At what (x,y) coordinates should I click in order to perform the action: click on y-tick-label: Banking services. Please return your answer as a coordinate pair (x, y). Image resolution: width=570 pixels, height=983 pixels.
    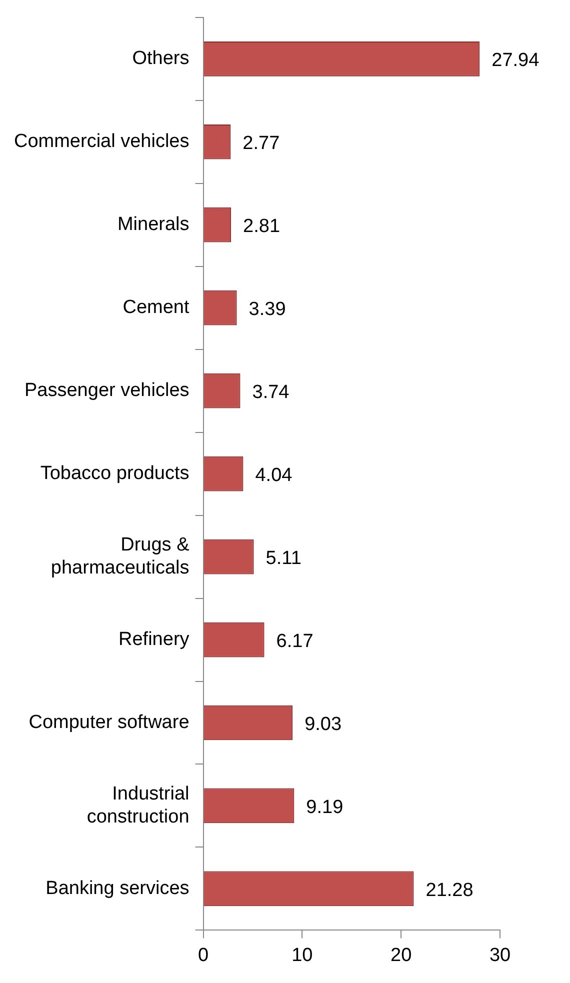
    Looking at the image, I should click on (118, 888).